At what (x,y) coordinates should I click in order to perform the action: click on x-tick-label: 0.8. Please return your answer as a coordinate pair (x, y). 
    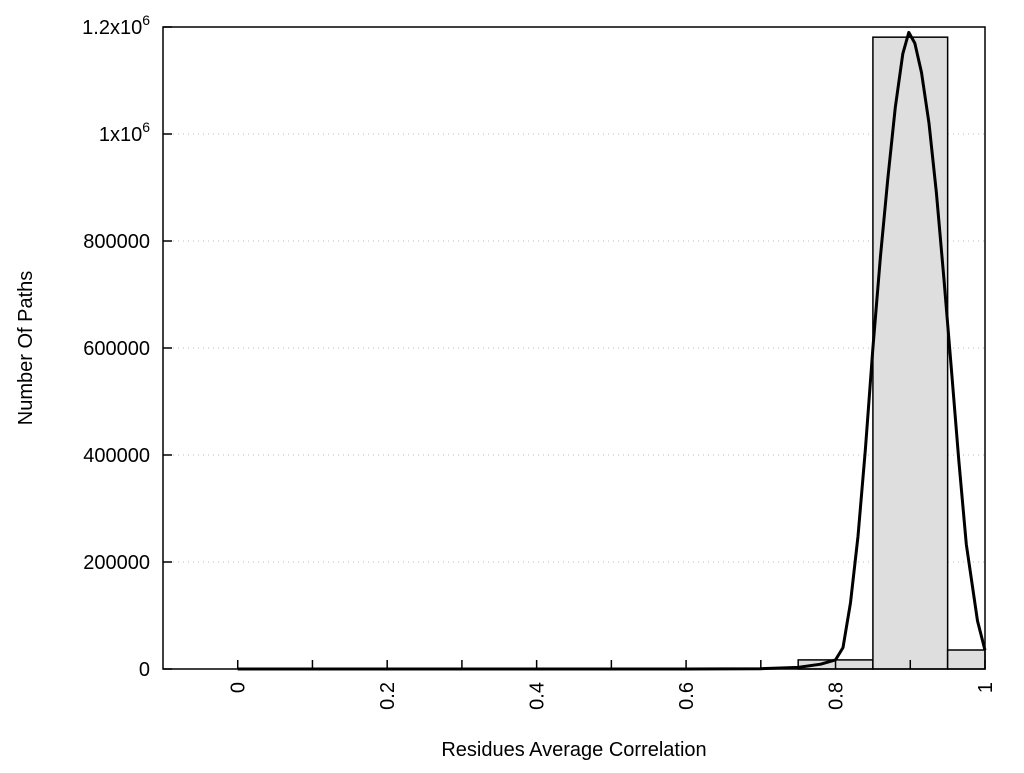
    Looking at the image, I should click on (837, 696).